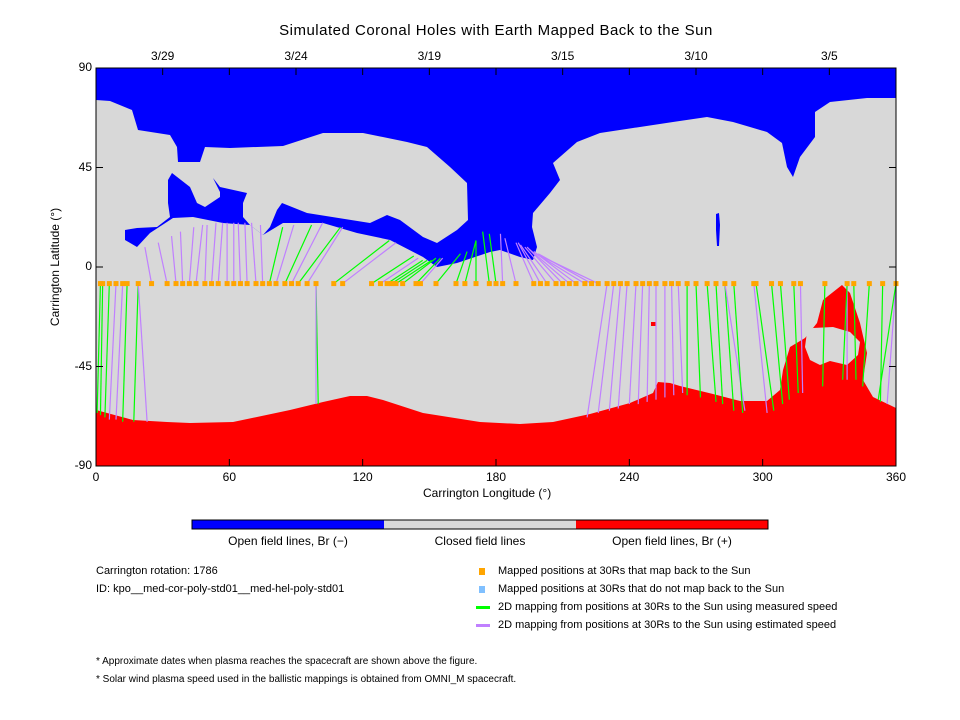 The image size is (960, 720). What do you see at coordinates (562, 56) in the screenshot?
I see `top-date-label: 3/15` at bounding box center [562, 56].